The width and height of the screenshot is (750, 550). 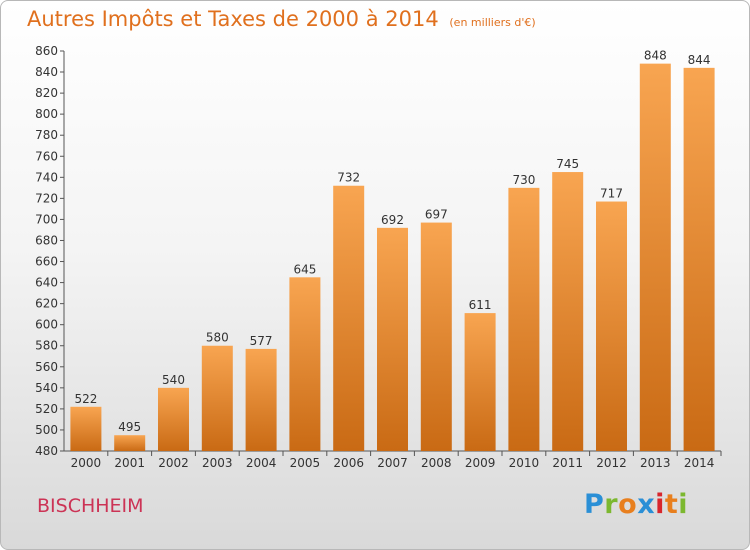 I want to click on x-tick-label: 2005, so click(x=305, y=463).